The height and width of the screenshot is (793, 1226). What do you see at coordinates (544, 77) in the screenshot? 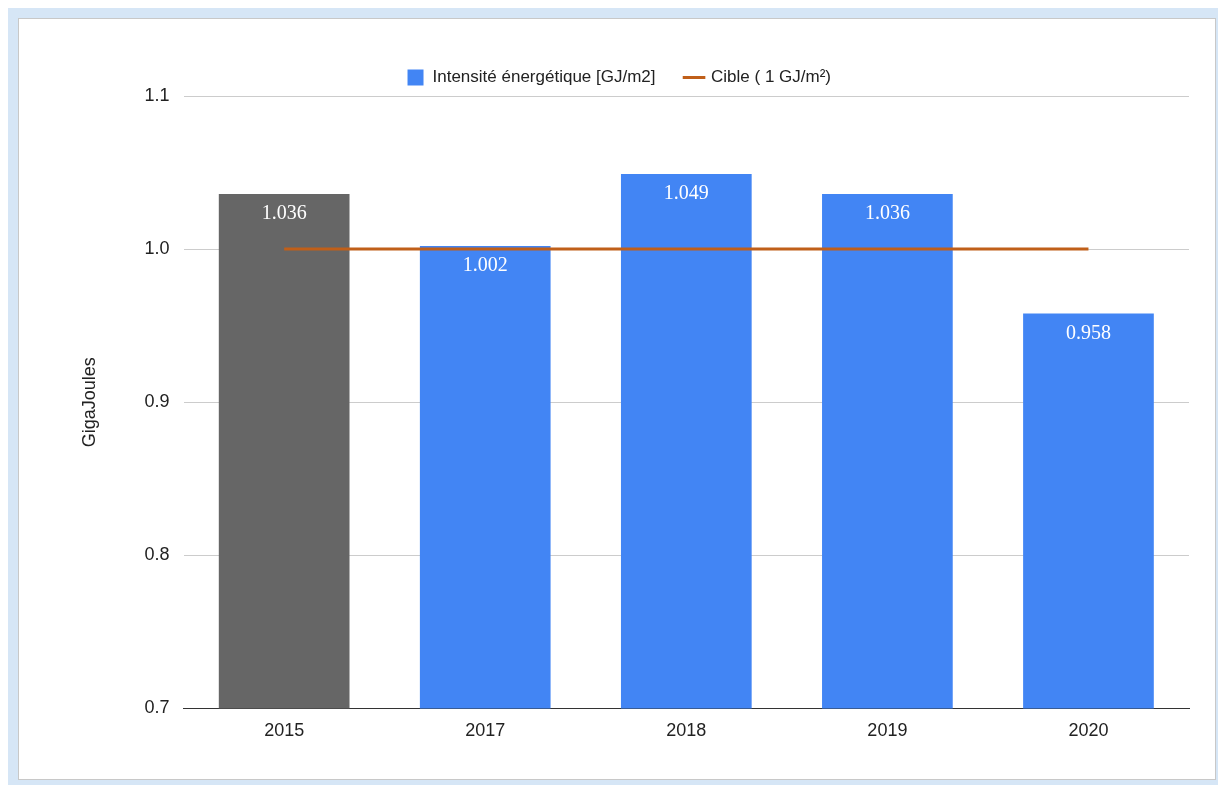
I see `legend-label: Intensité énergétique [GJ/m2]` at bounding box center [544, 77].